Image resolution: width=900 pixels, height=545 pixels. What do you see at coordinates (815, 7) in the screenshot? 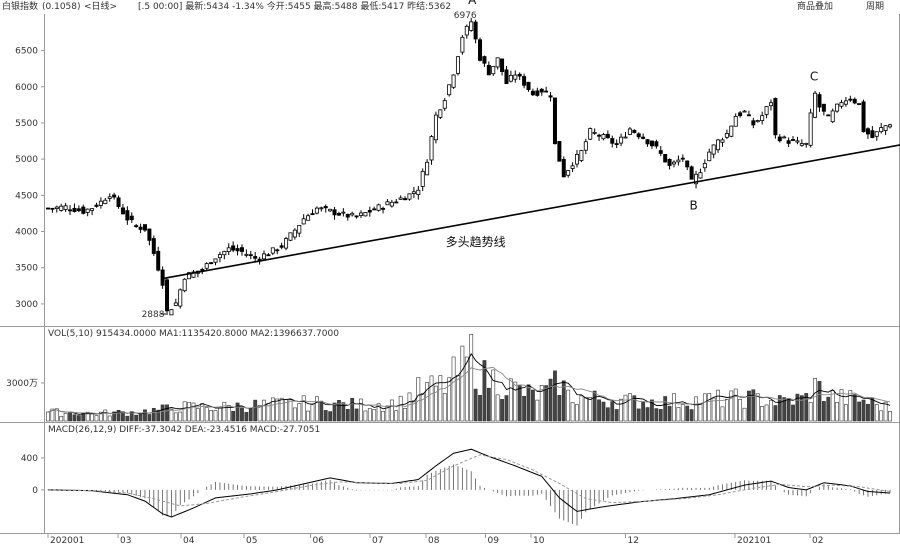
I see `overlay-button: 商品叠加` at bounding box center [815, 7].